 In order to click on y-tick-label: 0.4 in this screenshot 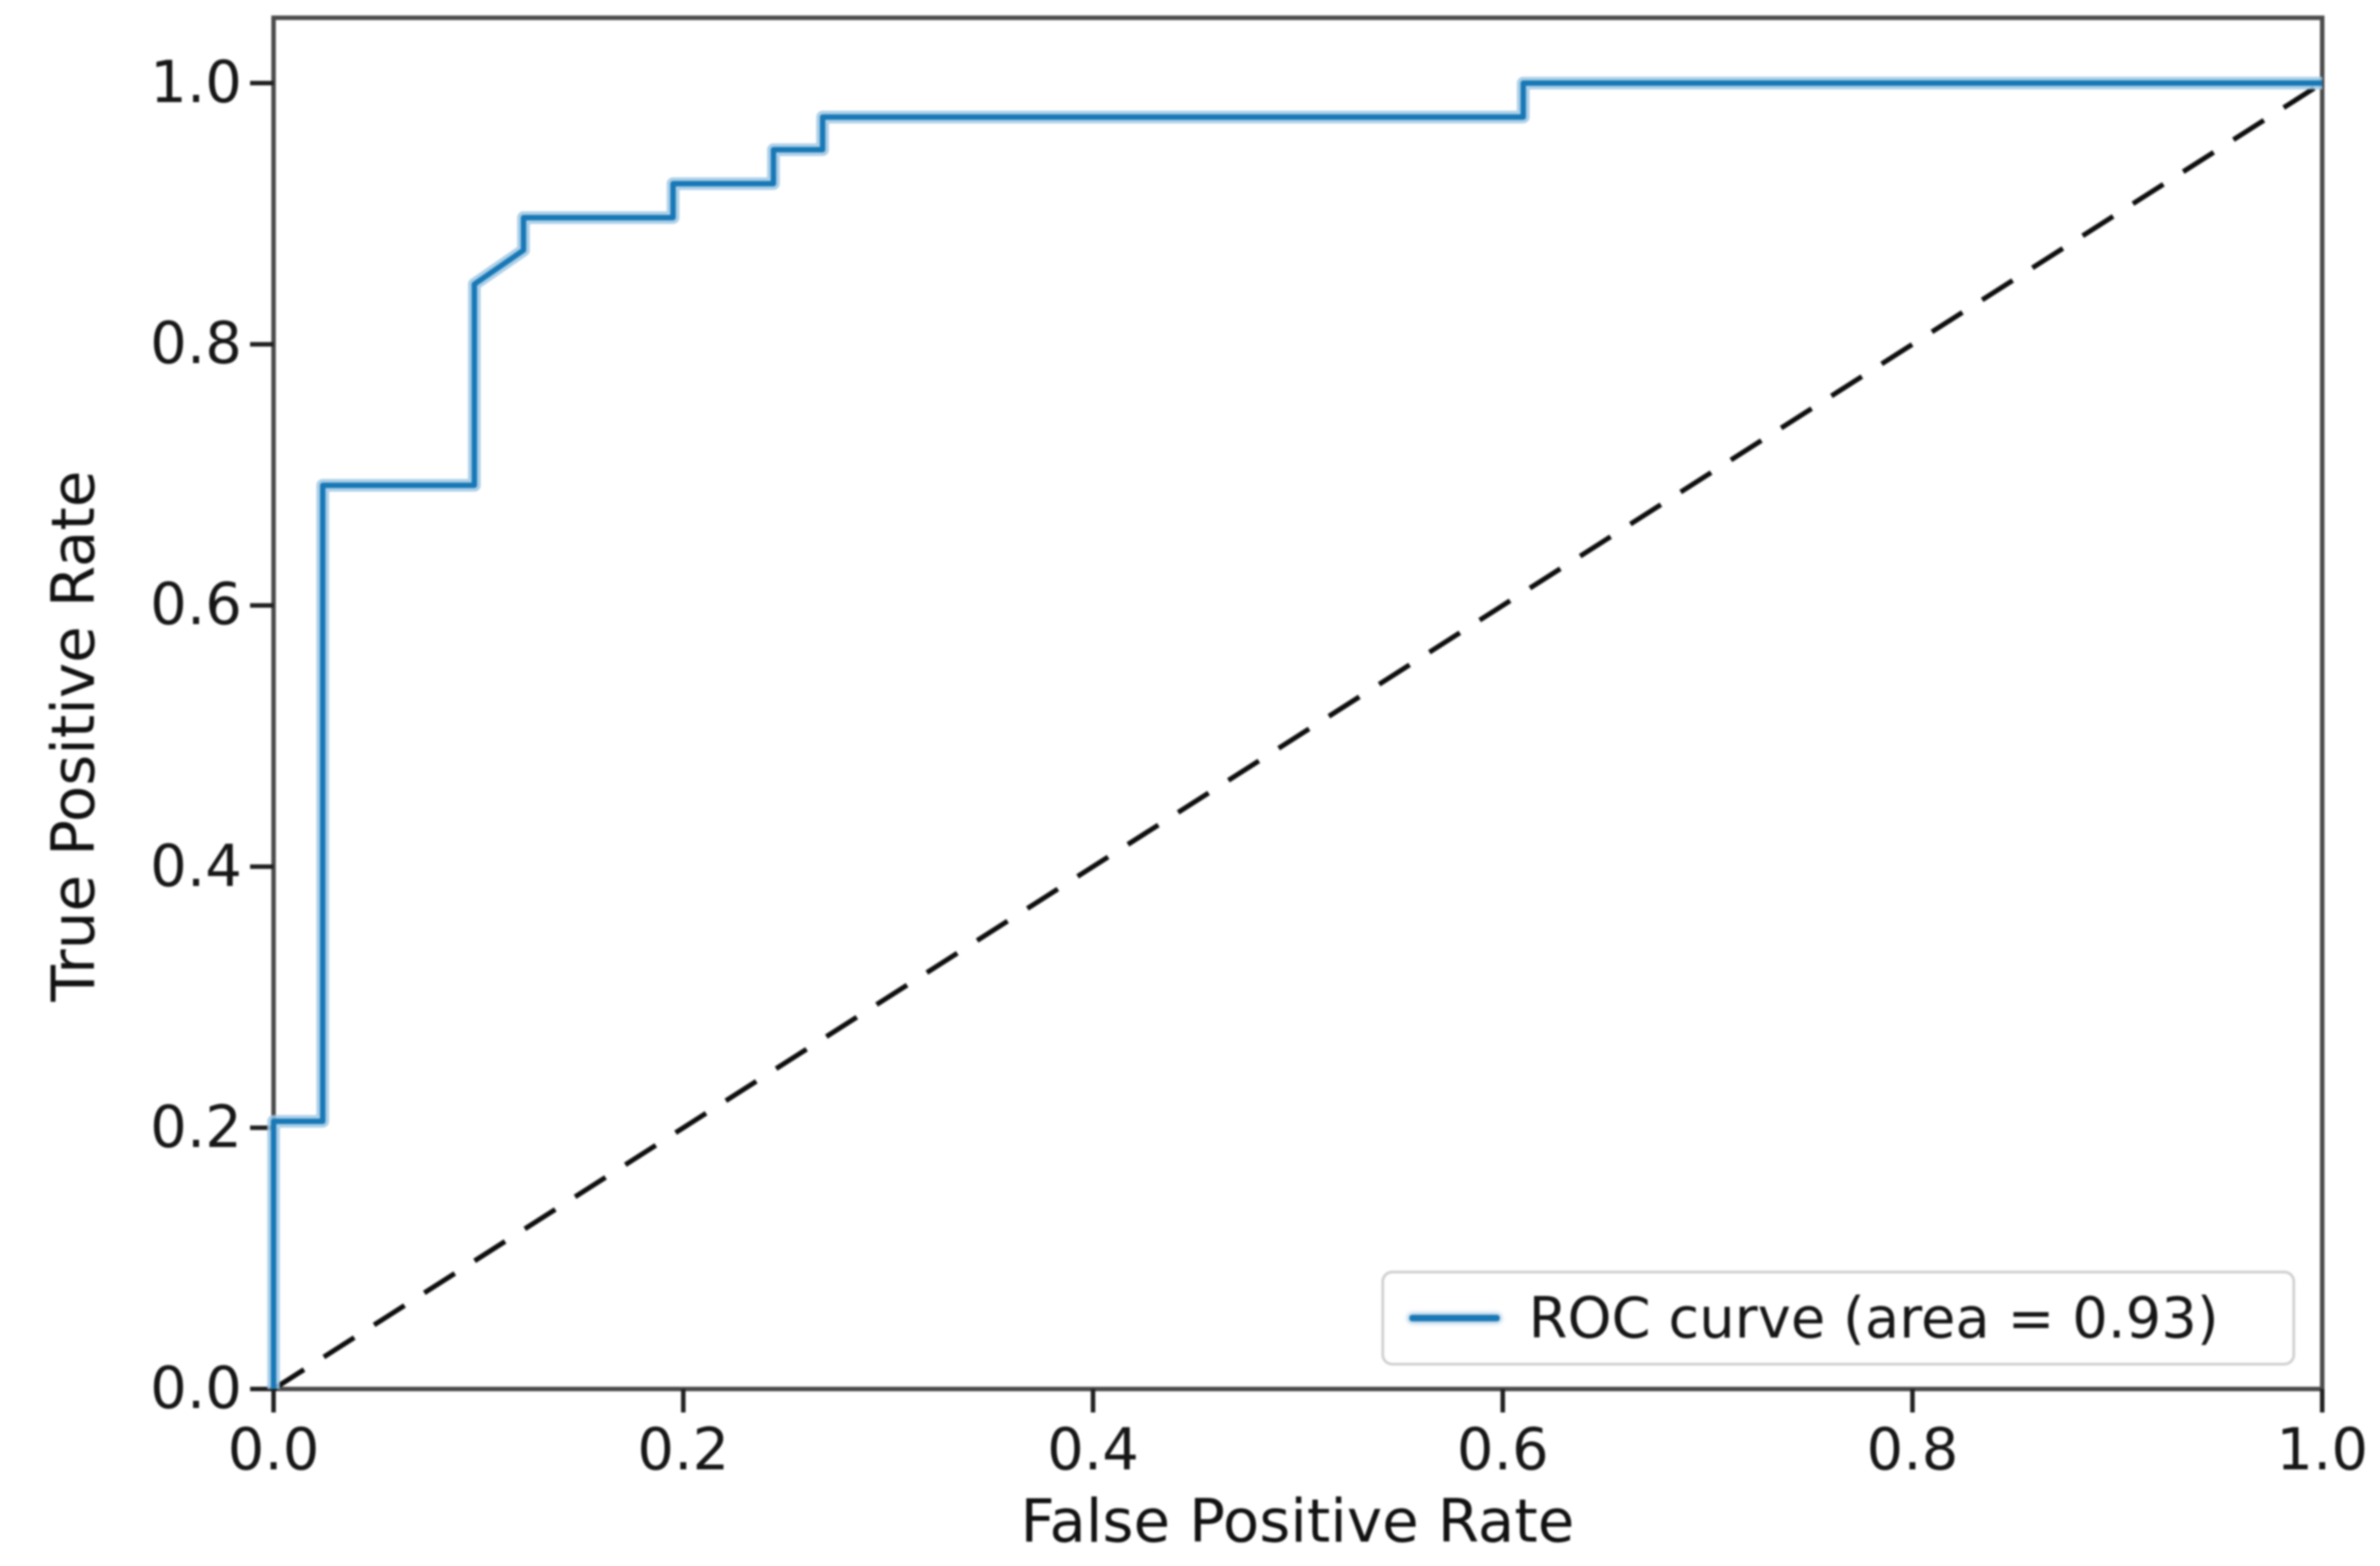, I will do `click(196, 866)`.